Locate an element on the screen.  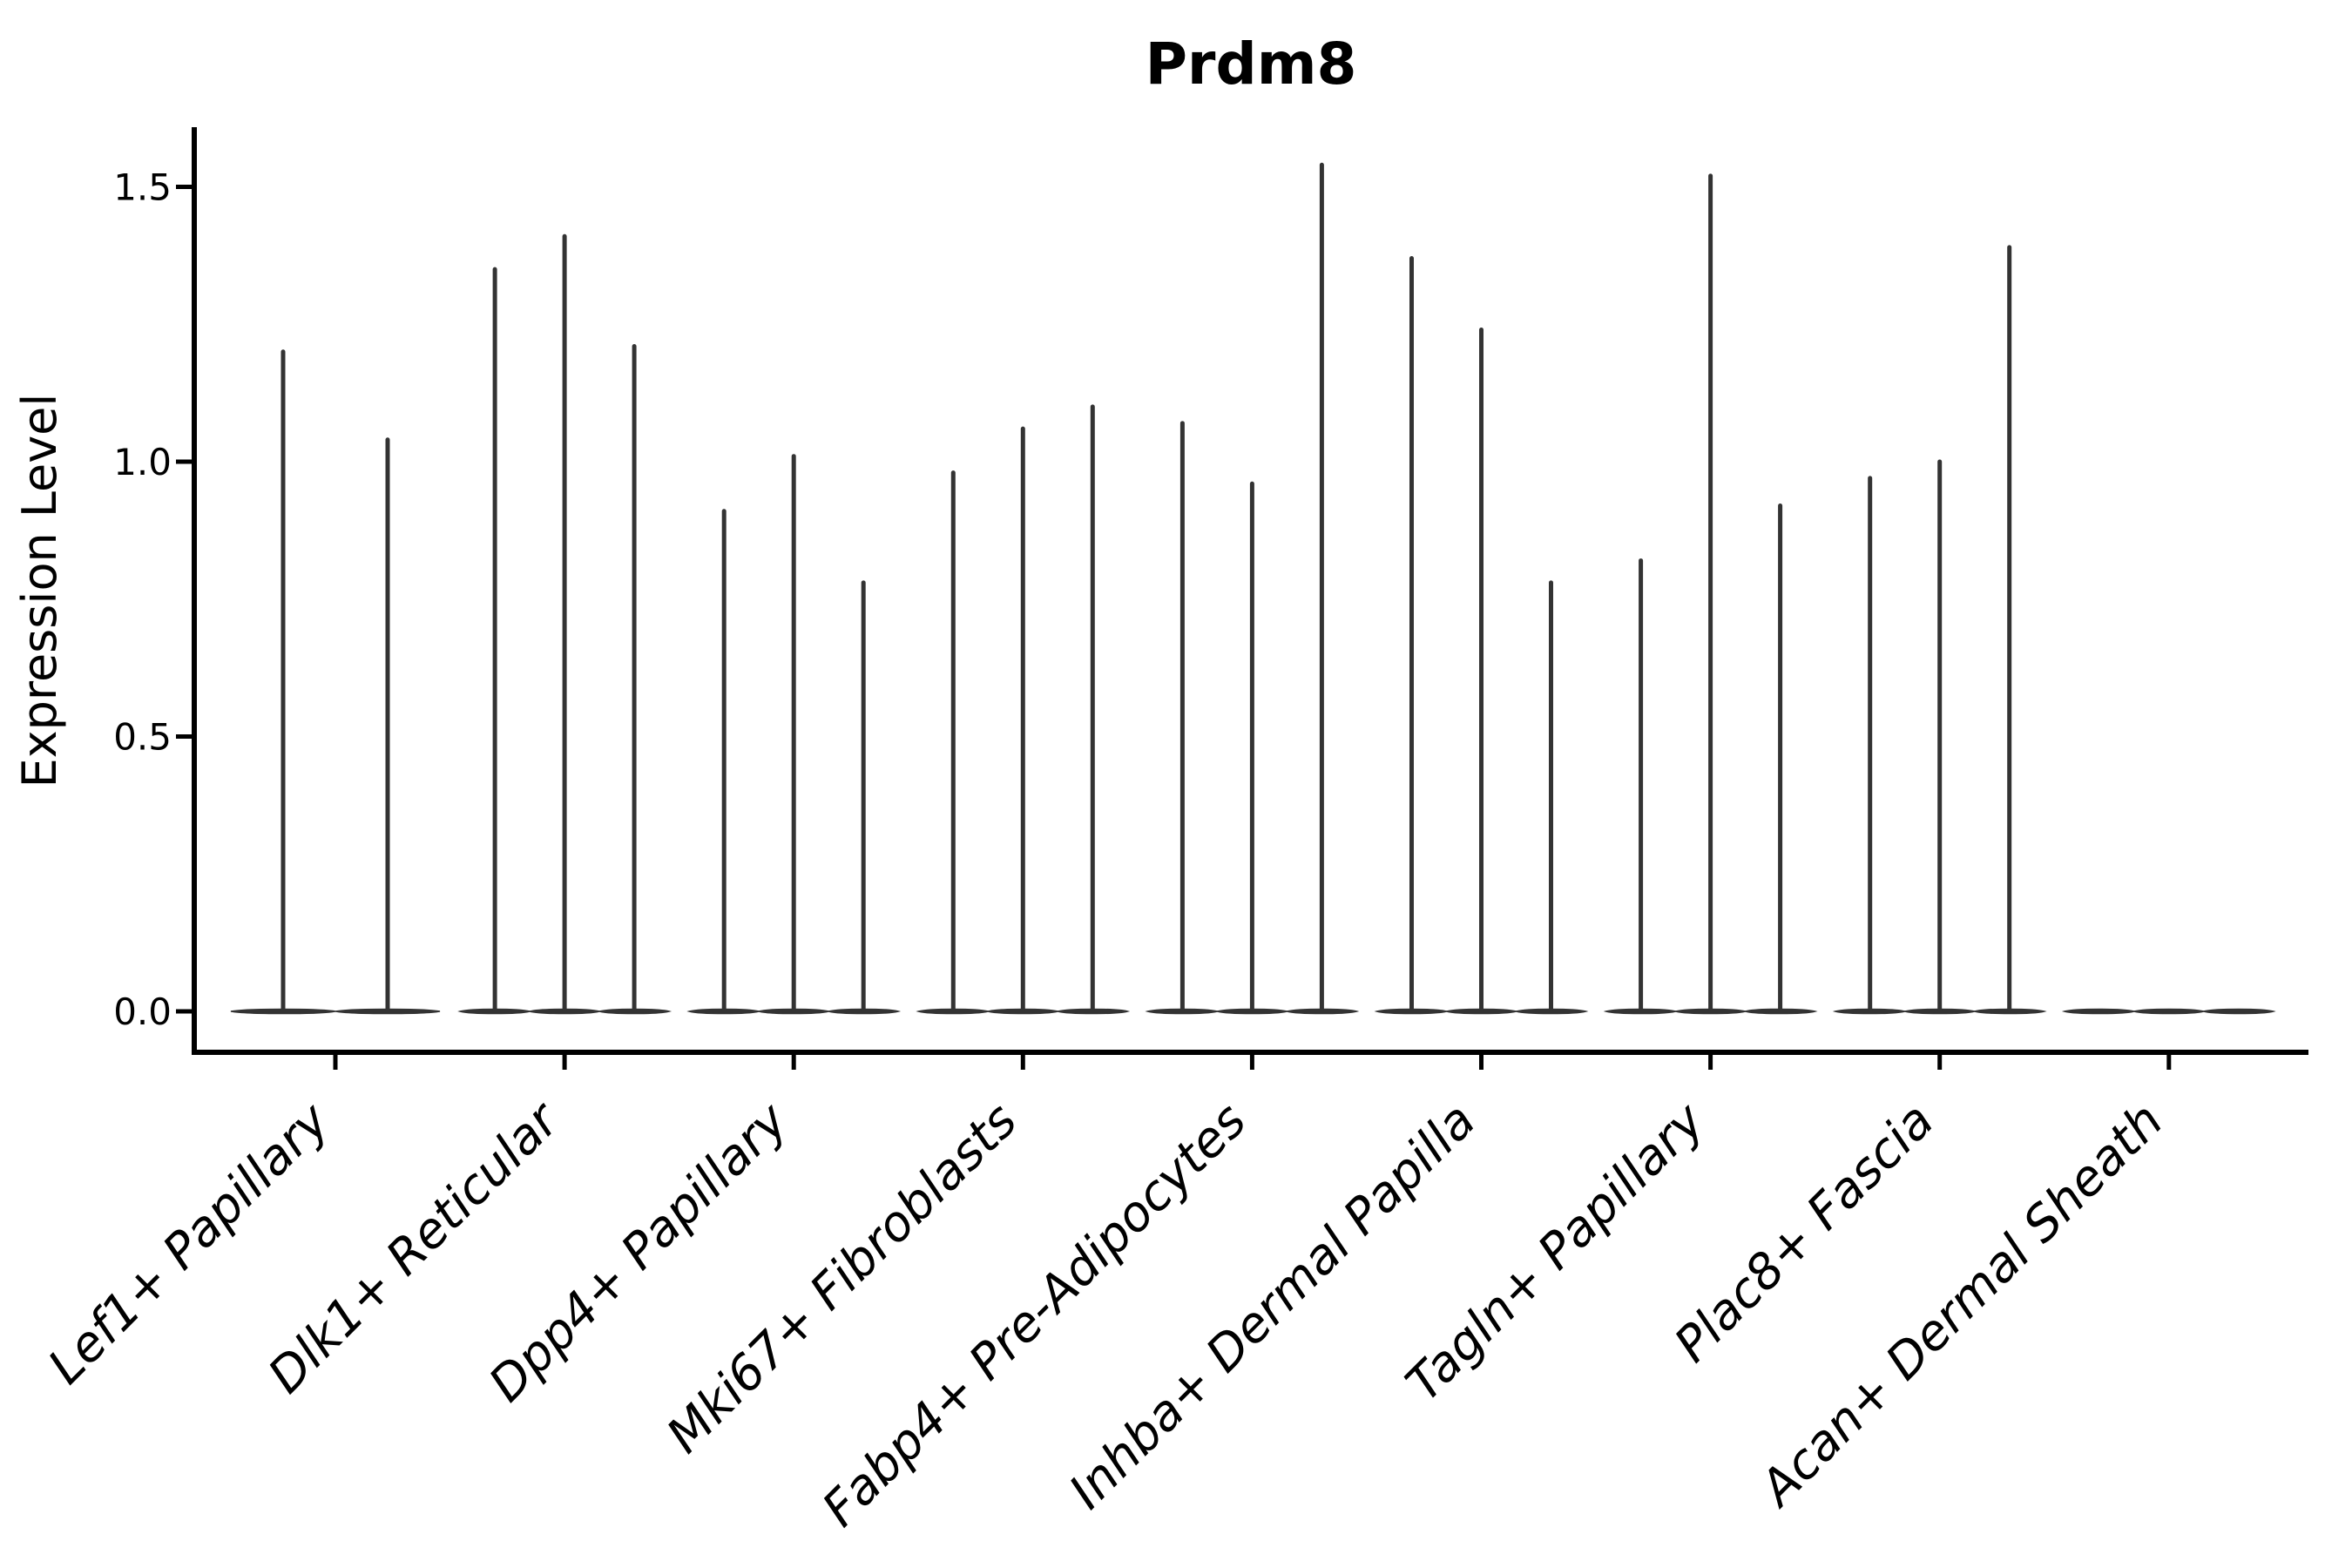
y-tick-label: 0.5 is located at coordinates (142, 737).